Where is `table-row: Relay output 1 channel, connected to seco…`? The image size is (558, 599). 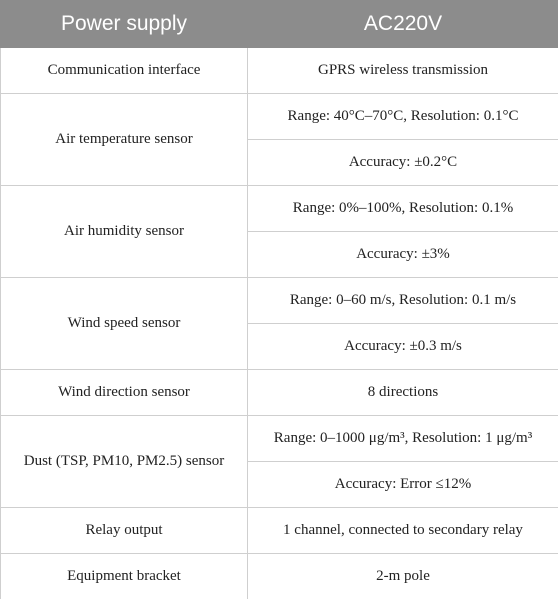 table-row: Relay output 1 channel, connected to seco… is located at coordinates (279, 530).